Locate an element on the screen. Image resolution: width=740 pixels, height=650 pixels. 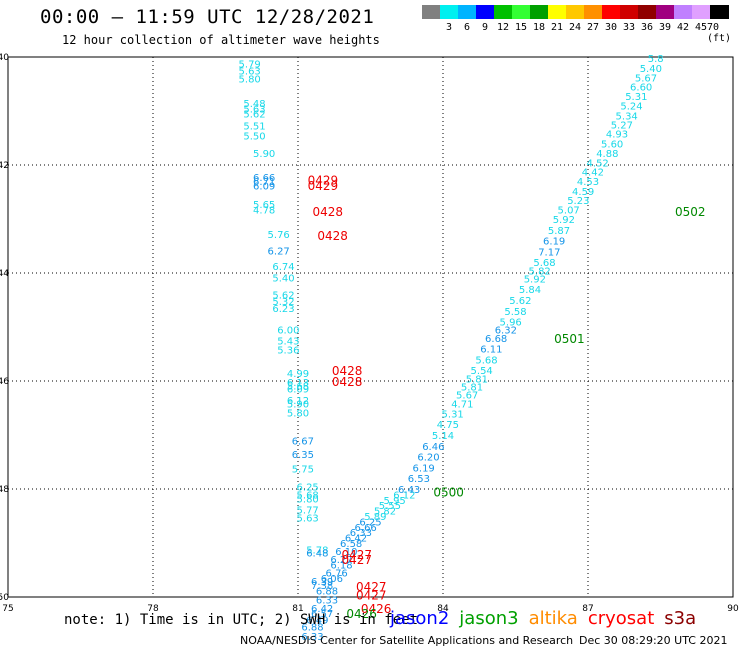
swh-data-label: 6.35 is located at coordinates (303, 455).